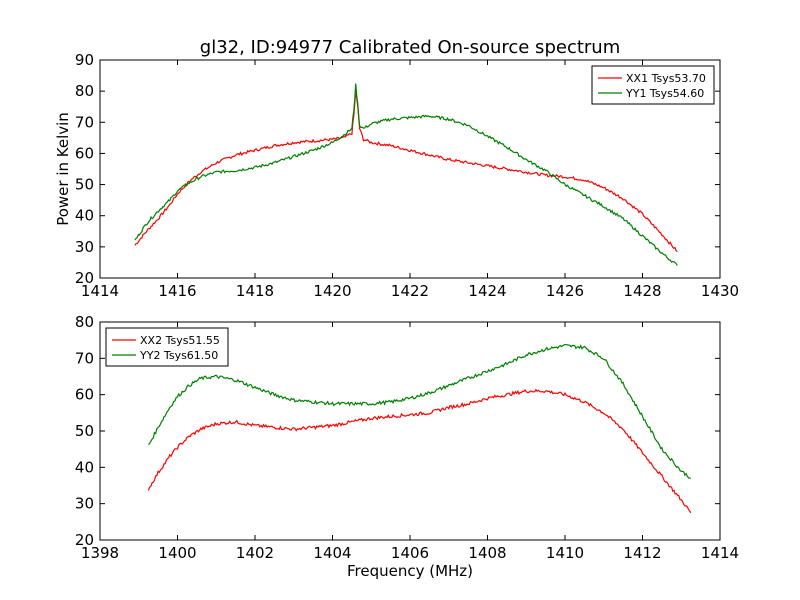 This screenshot has height=600, width=800. What do you see at coordinates (255, 553) in the screenshot?
I see `bottom-x-tick-label: 1402` at bounding box center [255, 553].